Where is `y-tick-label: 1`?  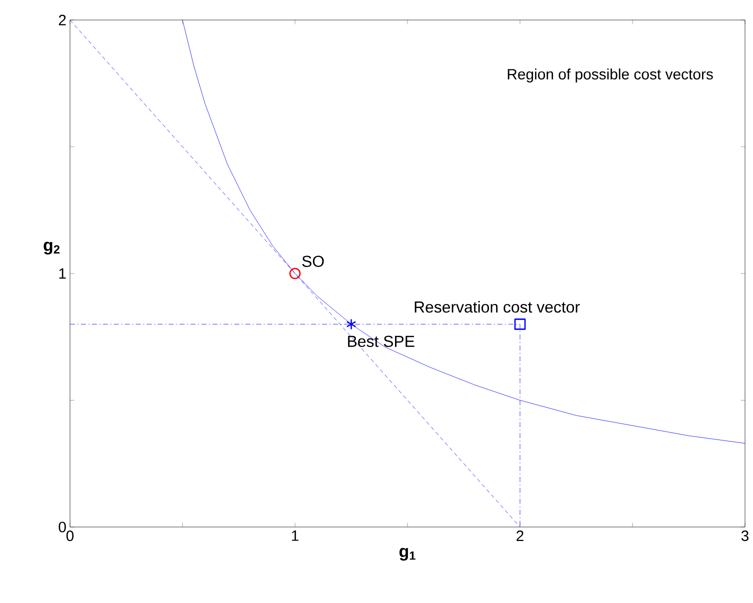
y-tick-label: 1 is located at coordinates (62, 273).